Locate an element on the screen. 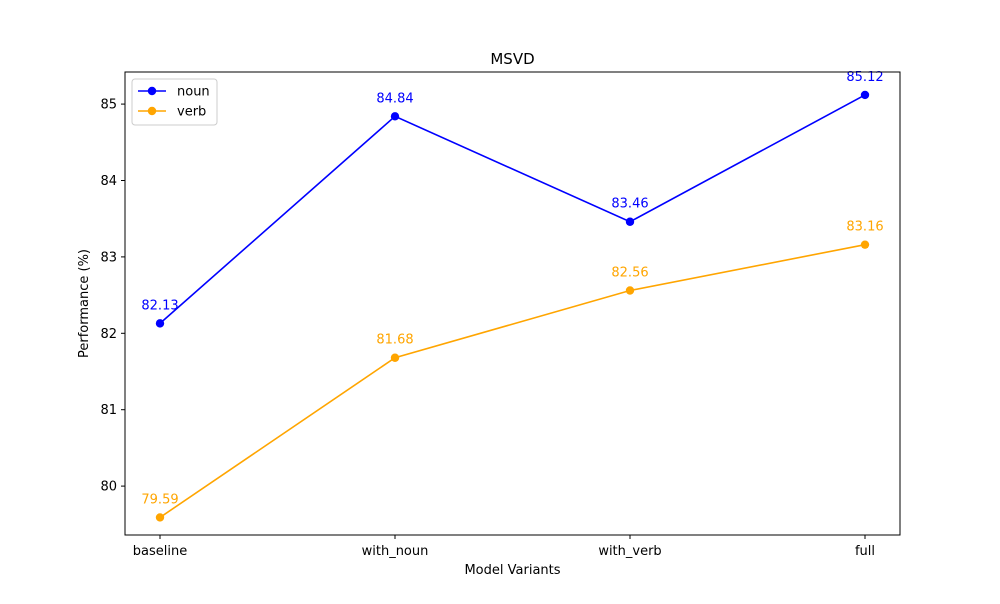 The height and width of the screenshot is (604, 1000). data-label-verb: 81.68 is located at coordinates (394, 340).